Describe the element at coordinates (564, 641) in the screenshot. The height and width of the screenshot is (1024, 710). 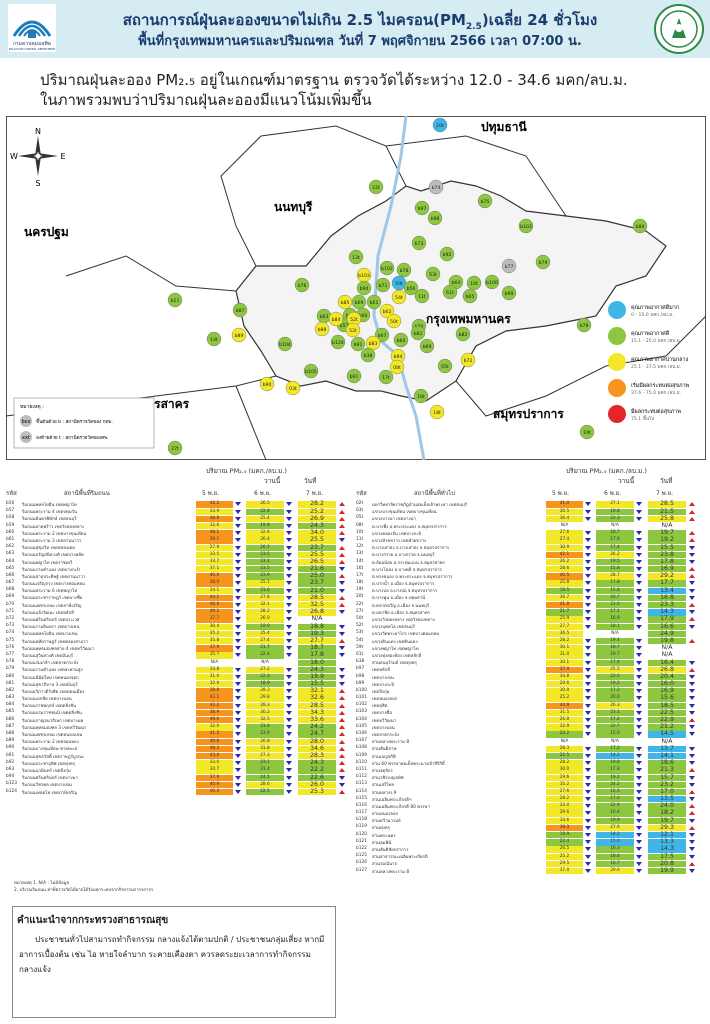
I see `pm25-value-d5: 28.2` at that location.